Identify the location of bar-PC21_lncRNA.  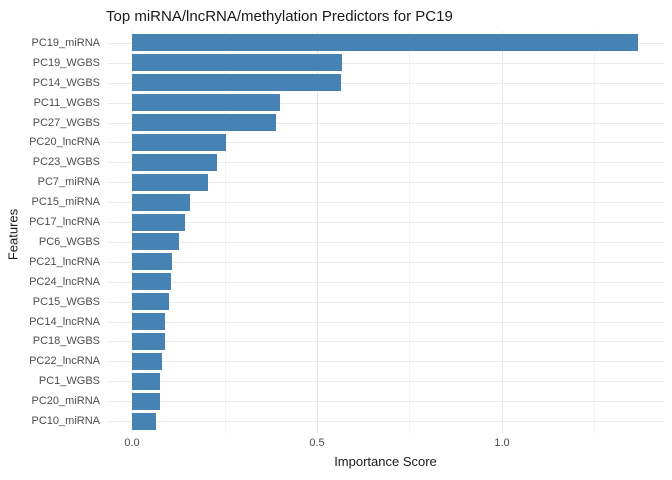
(152, 261).